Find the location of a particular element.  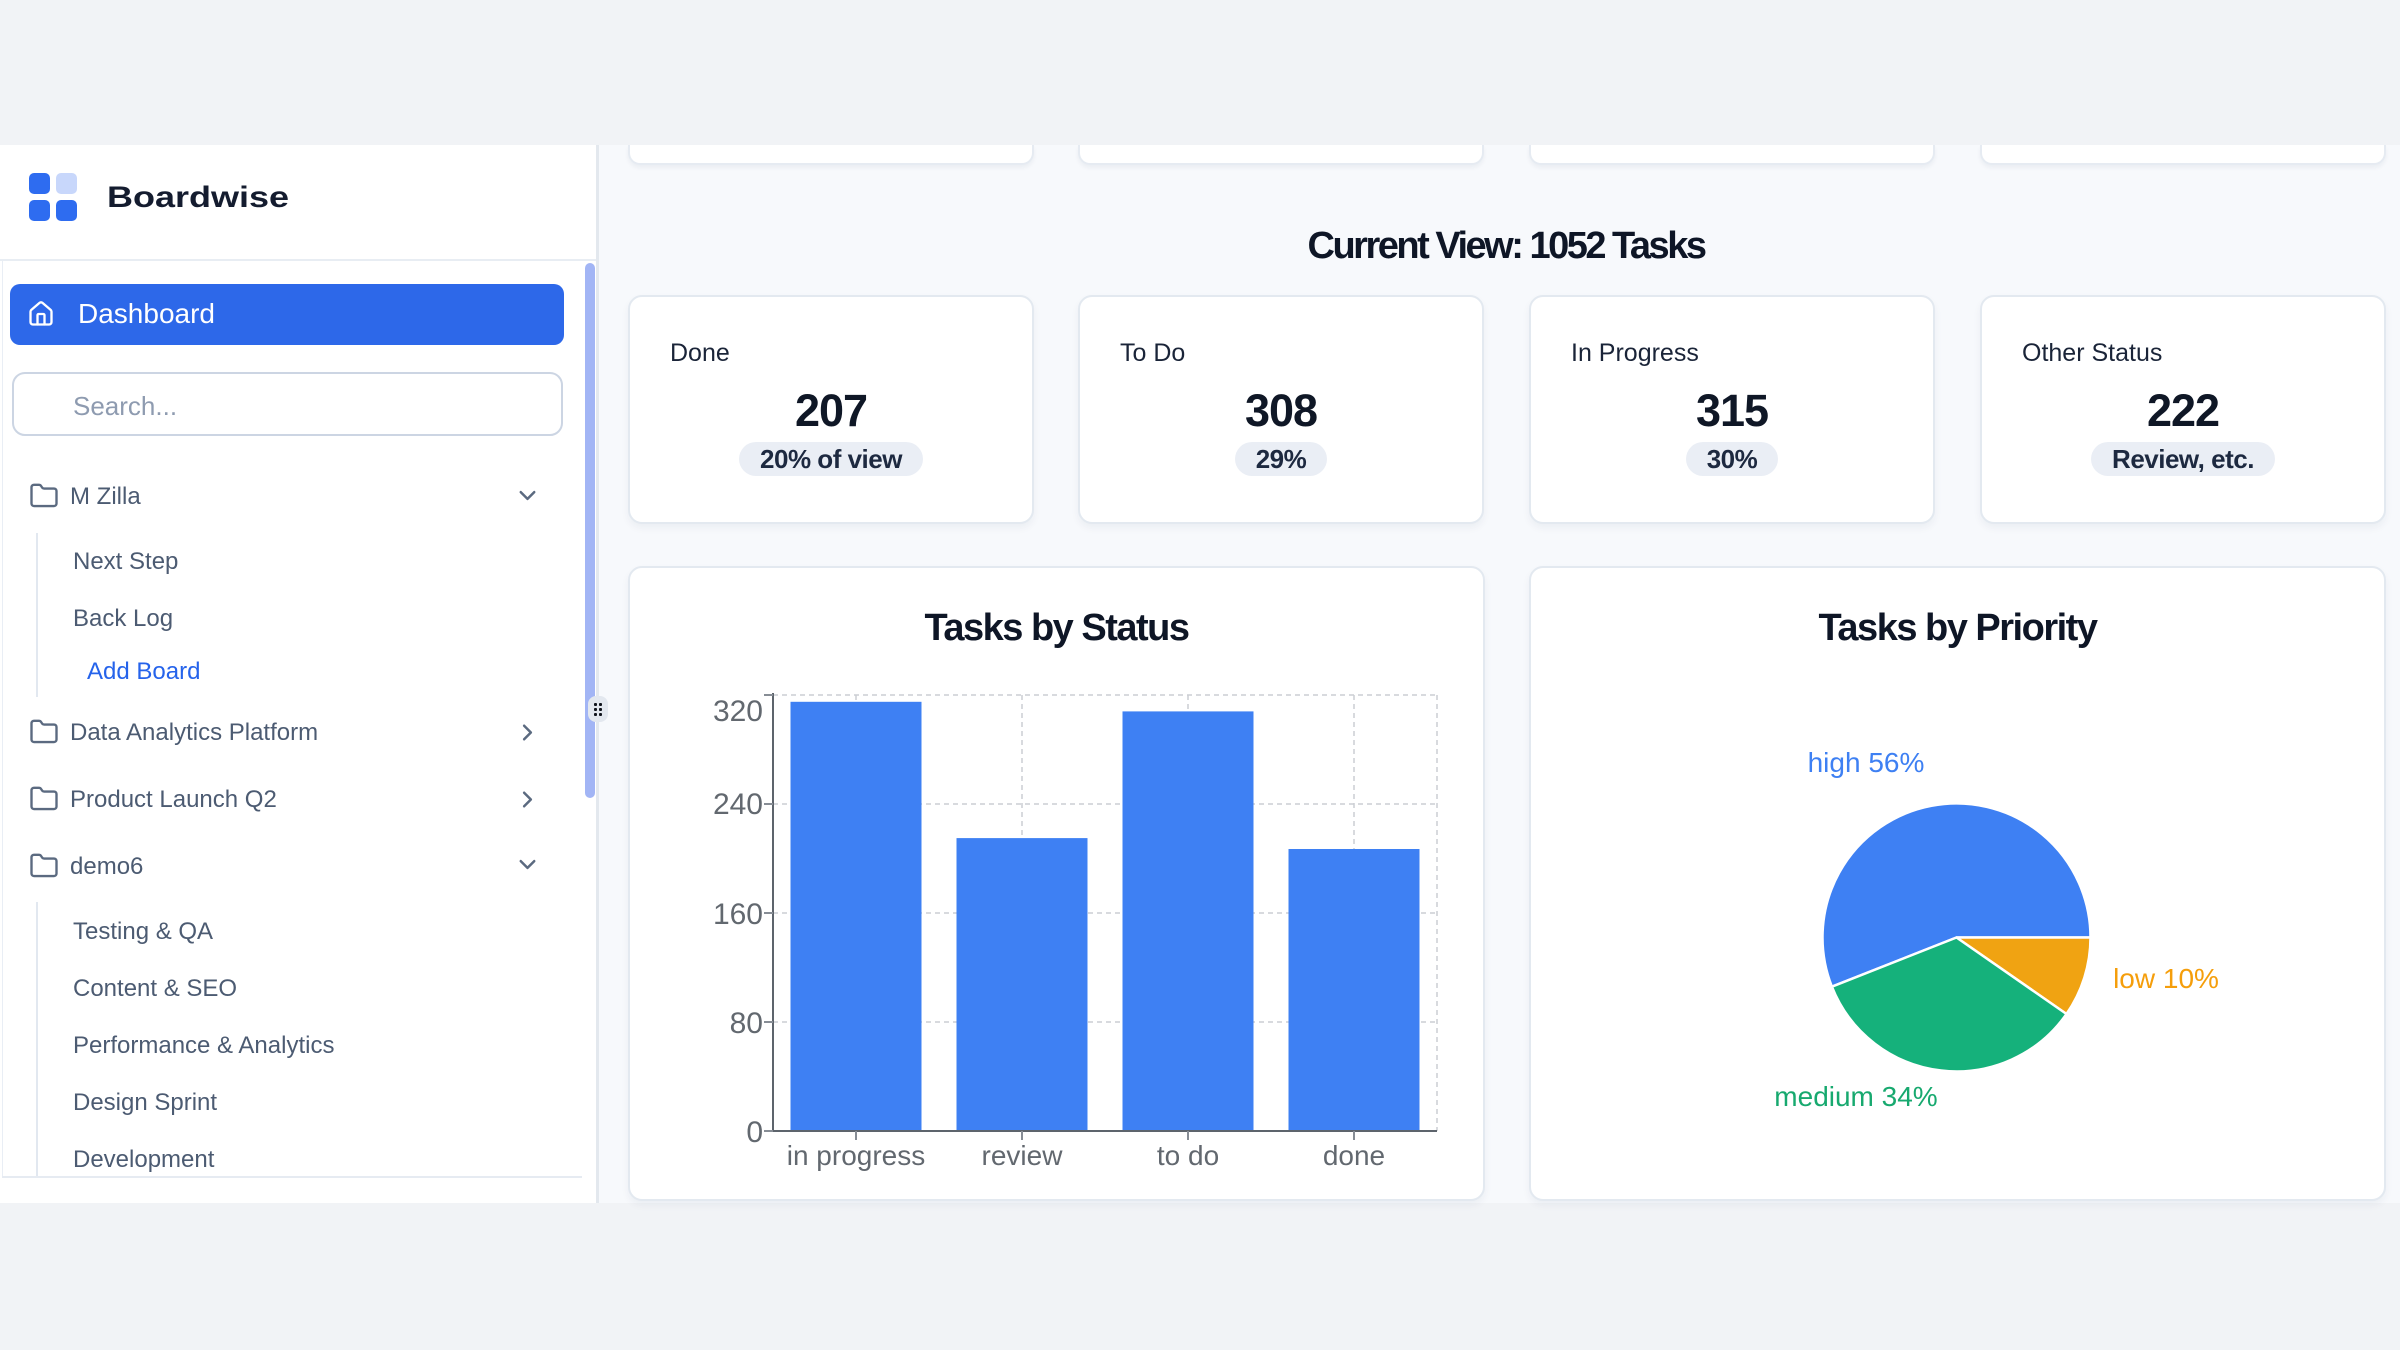

svg-text: high 56% is located at coordinates (1866, 762).